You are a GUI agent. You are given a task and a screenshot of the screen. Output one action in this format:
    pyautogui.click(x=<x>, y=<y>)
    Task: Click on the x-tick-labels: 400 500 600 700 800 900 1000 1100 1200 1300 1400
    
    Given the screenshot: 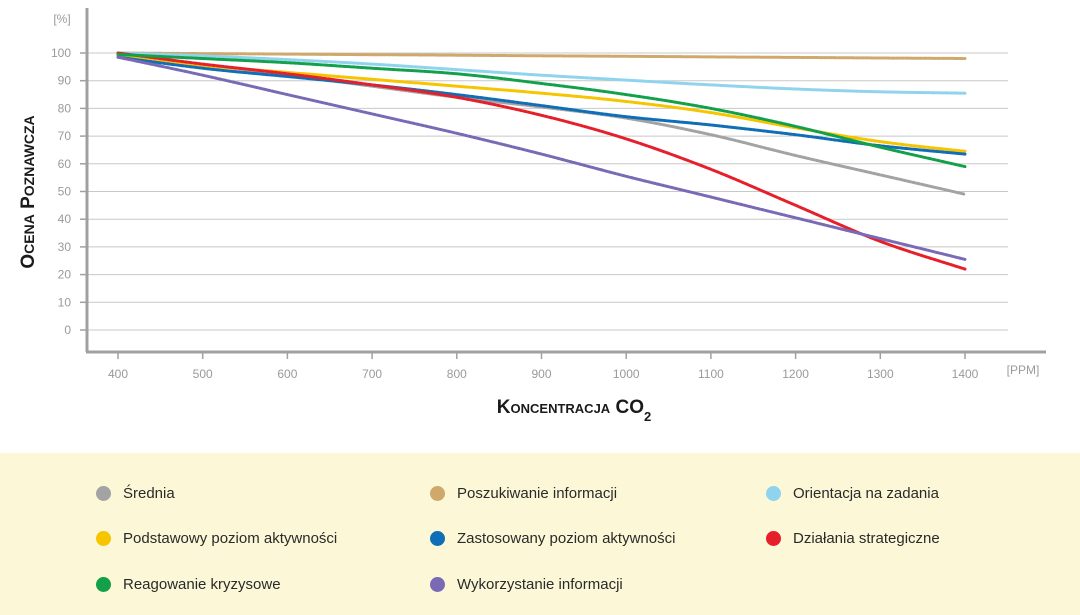 What is the action you would take?
    pyautogui.click(x=543, y=366)
    